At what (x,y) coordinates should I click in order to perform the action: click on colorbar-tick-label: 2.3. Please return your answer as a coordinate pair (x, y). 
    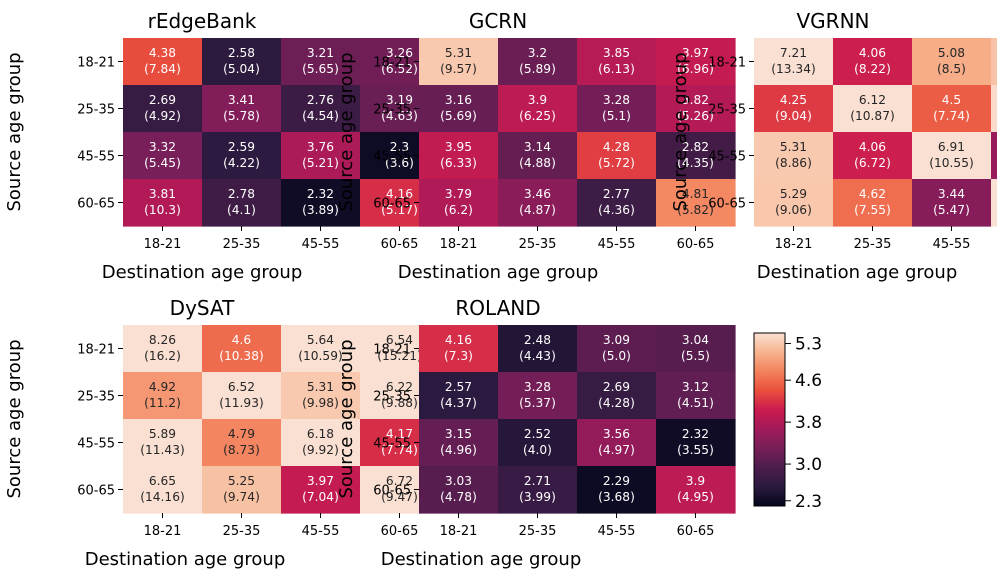
    Looking at the image, I should click on (808, 502).